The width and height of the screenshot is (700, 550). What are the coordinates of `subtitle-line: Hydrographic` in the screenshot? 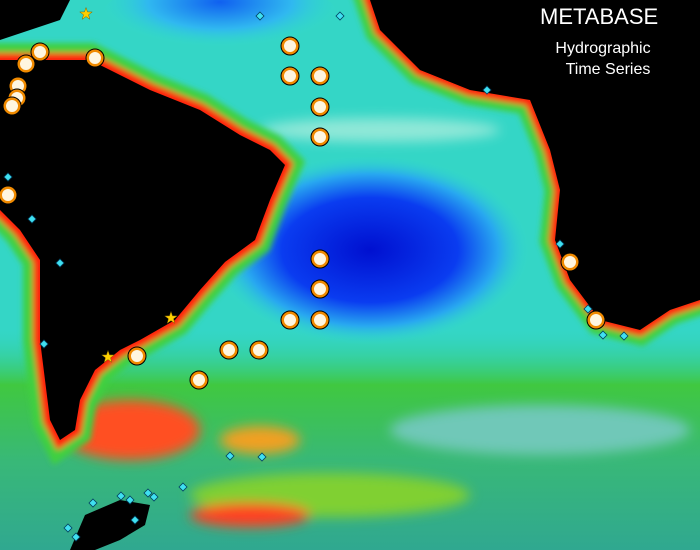 It's located at (602, 48).